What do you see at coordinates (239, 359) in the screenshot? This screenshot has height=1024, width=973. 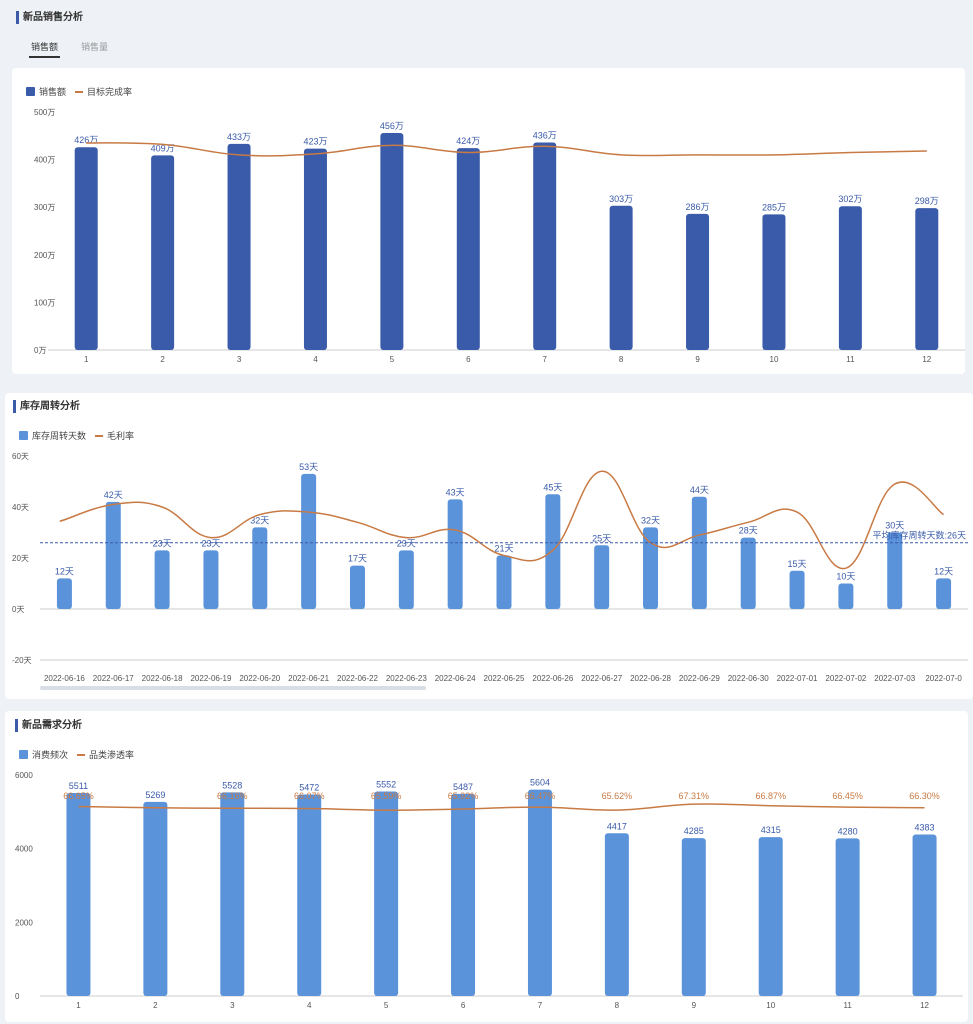 I see `x-tick-label: 3` at bounding box center [239, 359].